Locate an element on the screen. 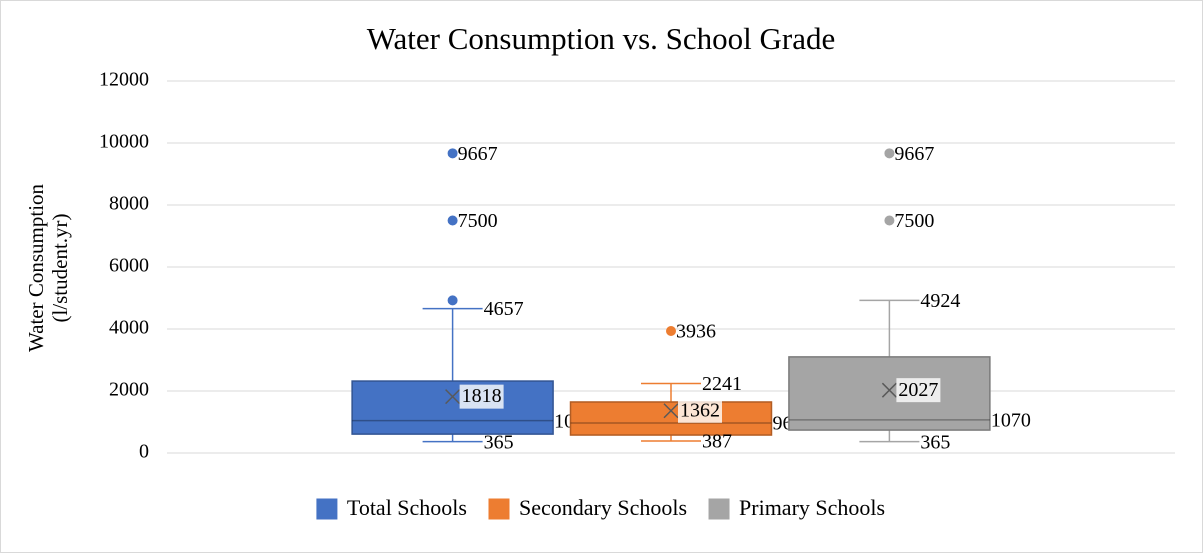  legend-item: Total Schools is located at coordinates (391, 507).